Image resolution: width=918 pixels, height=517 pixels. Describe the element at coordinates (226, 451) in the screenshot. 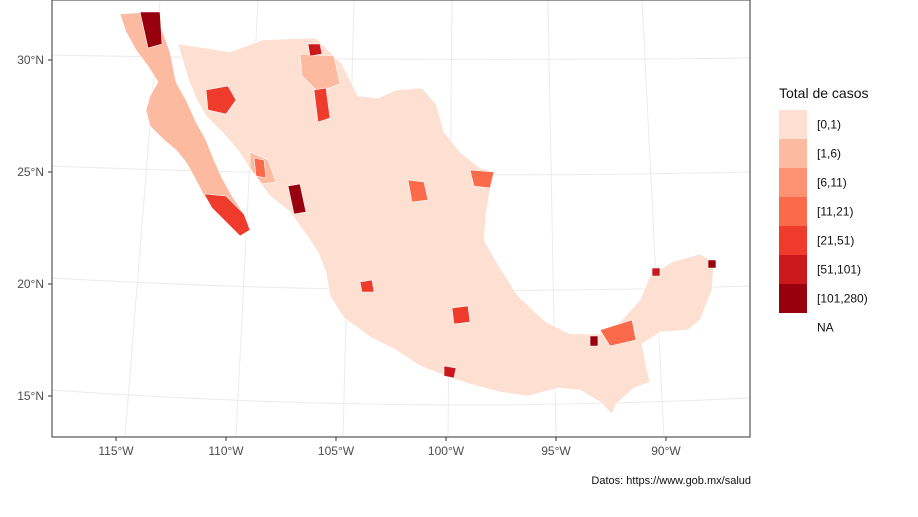

I see `lon-tick-label: 110°W` at that location.